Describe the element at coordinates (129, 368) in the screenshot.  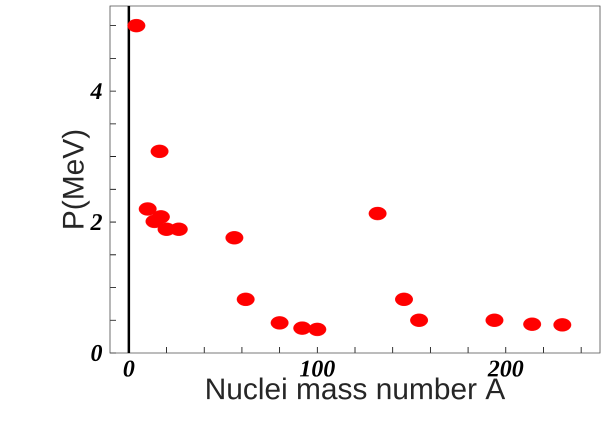
I see `x-tick-label: 0` at that location.